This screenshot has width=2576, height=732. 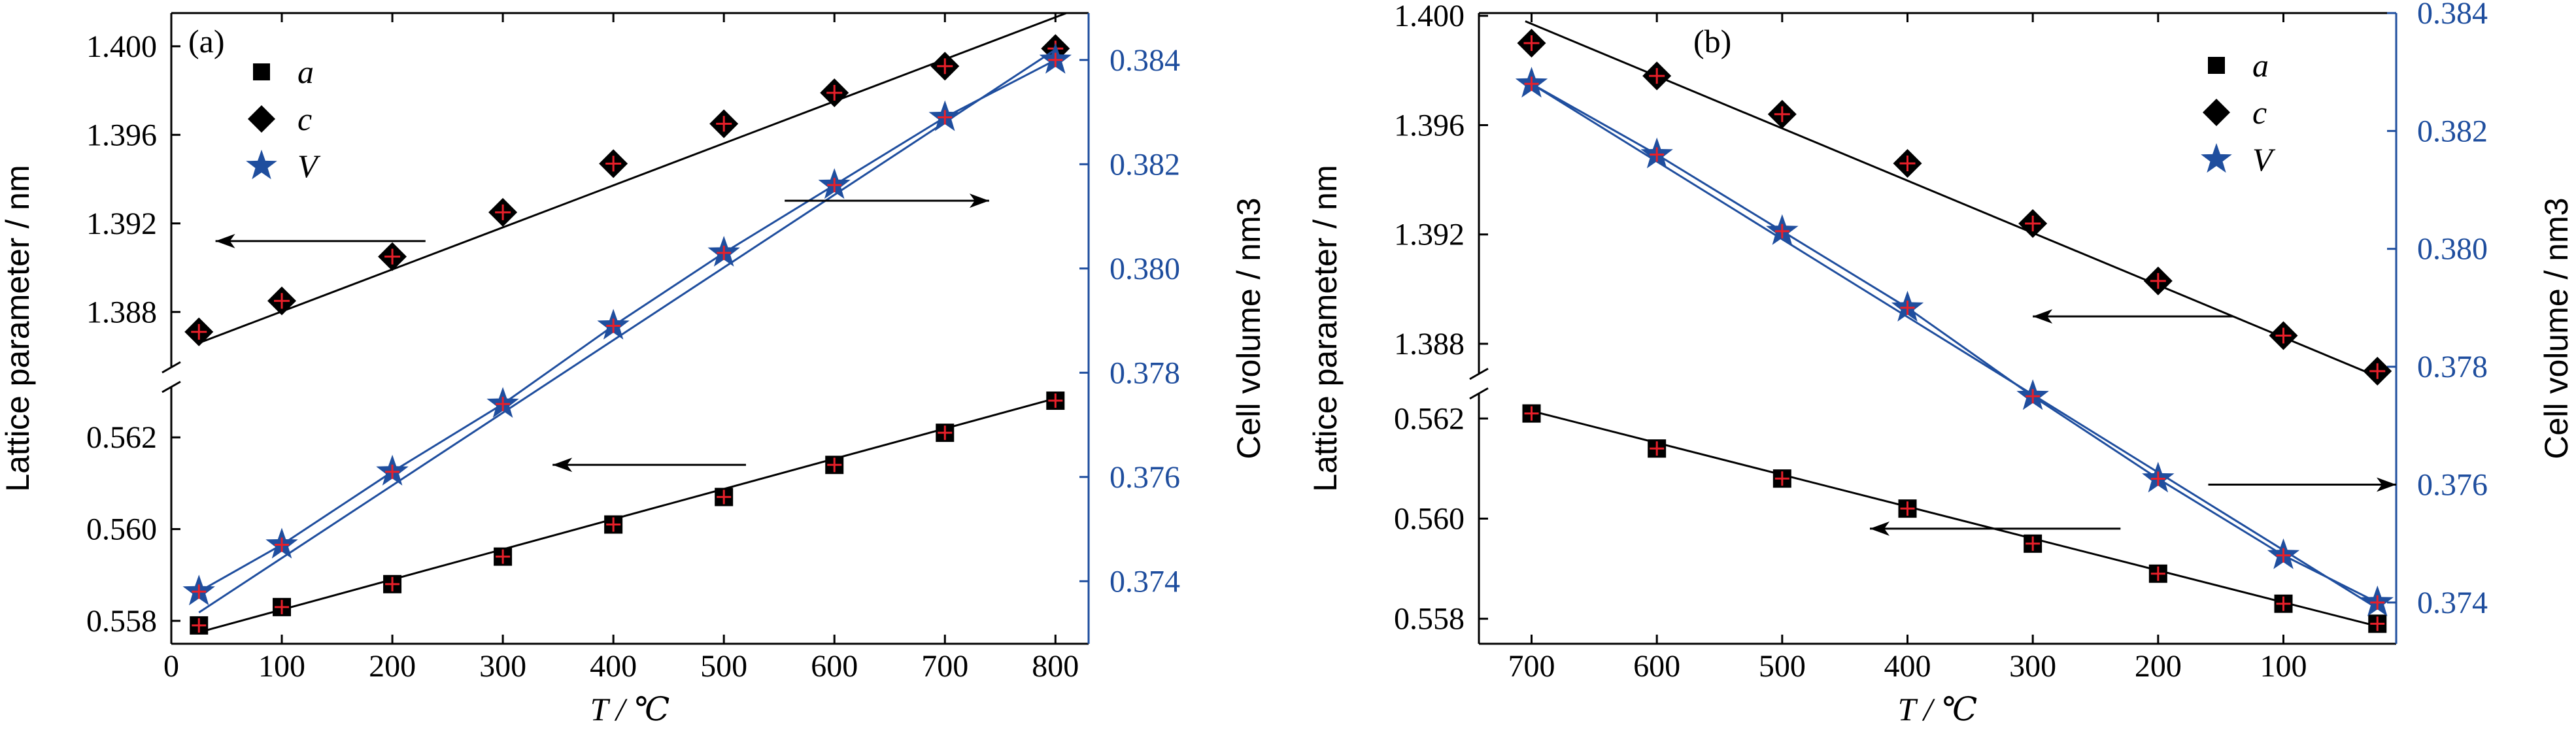 What do you see at coordinates (171, 666) in the screenshot?
I see `x-tick-label: 0` at bounding box center [171, 666].